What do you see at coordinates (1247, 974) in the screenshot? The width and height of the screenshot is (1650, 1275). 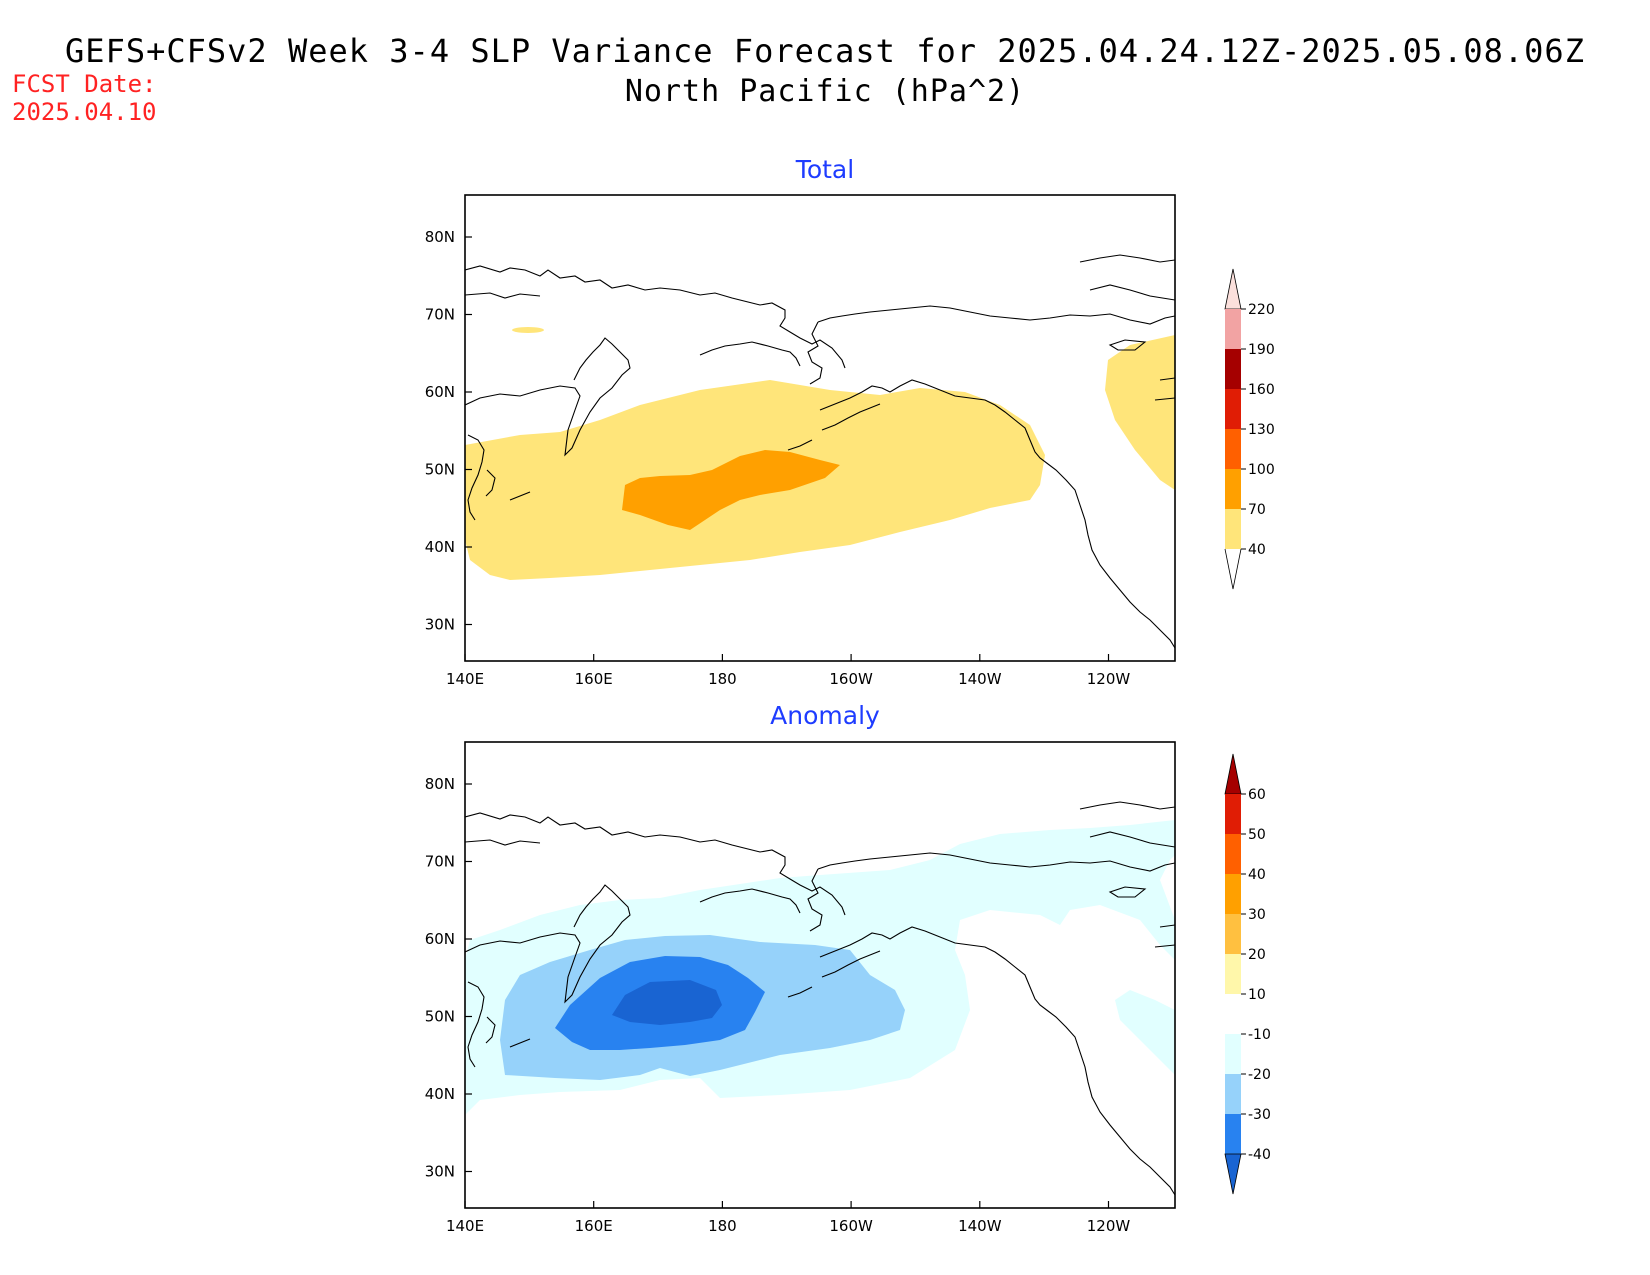 I see `anomaly-colorbar: 60 50 40 30 20 10 -10 -20 -30 -40` at bounding box center [1247, 974].